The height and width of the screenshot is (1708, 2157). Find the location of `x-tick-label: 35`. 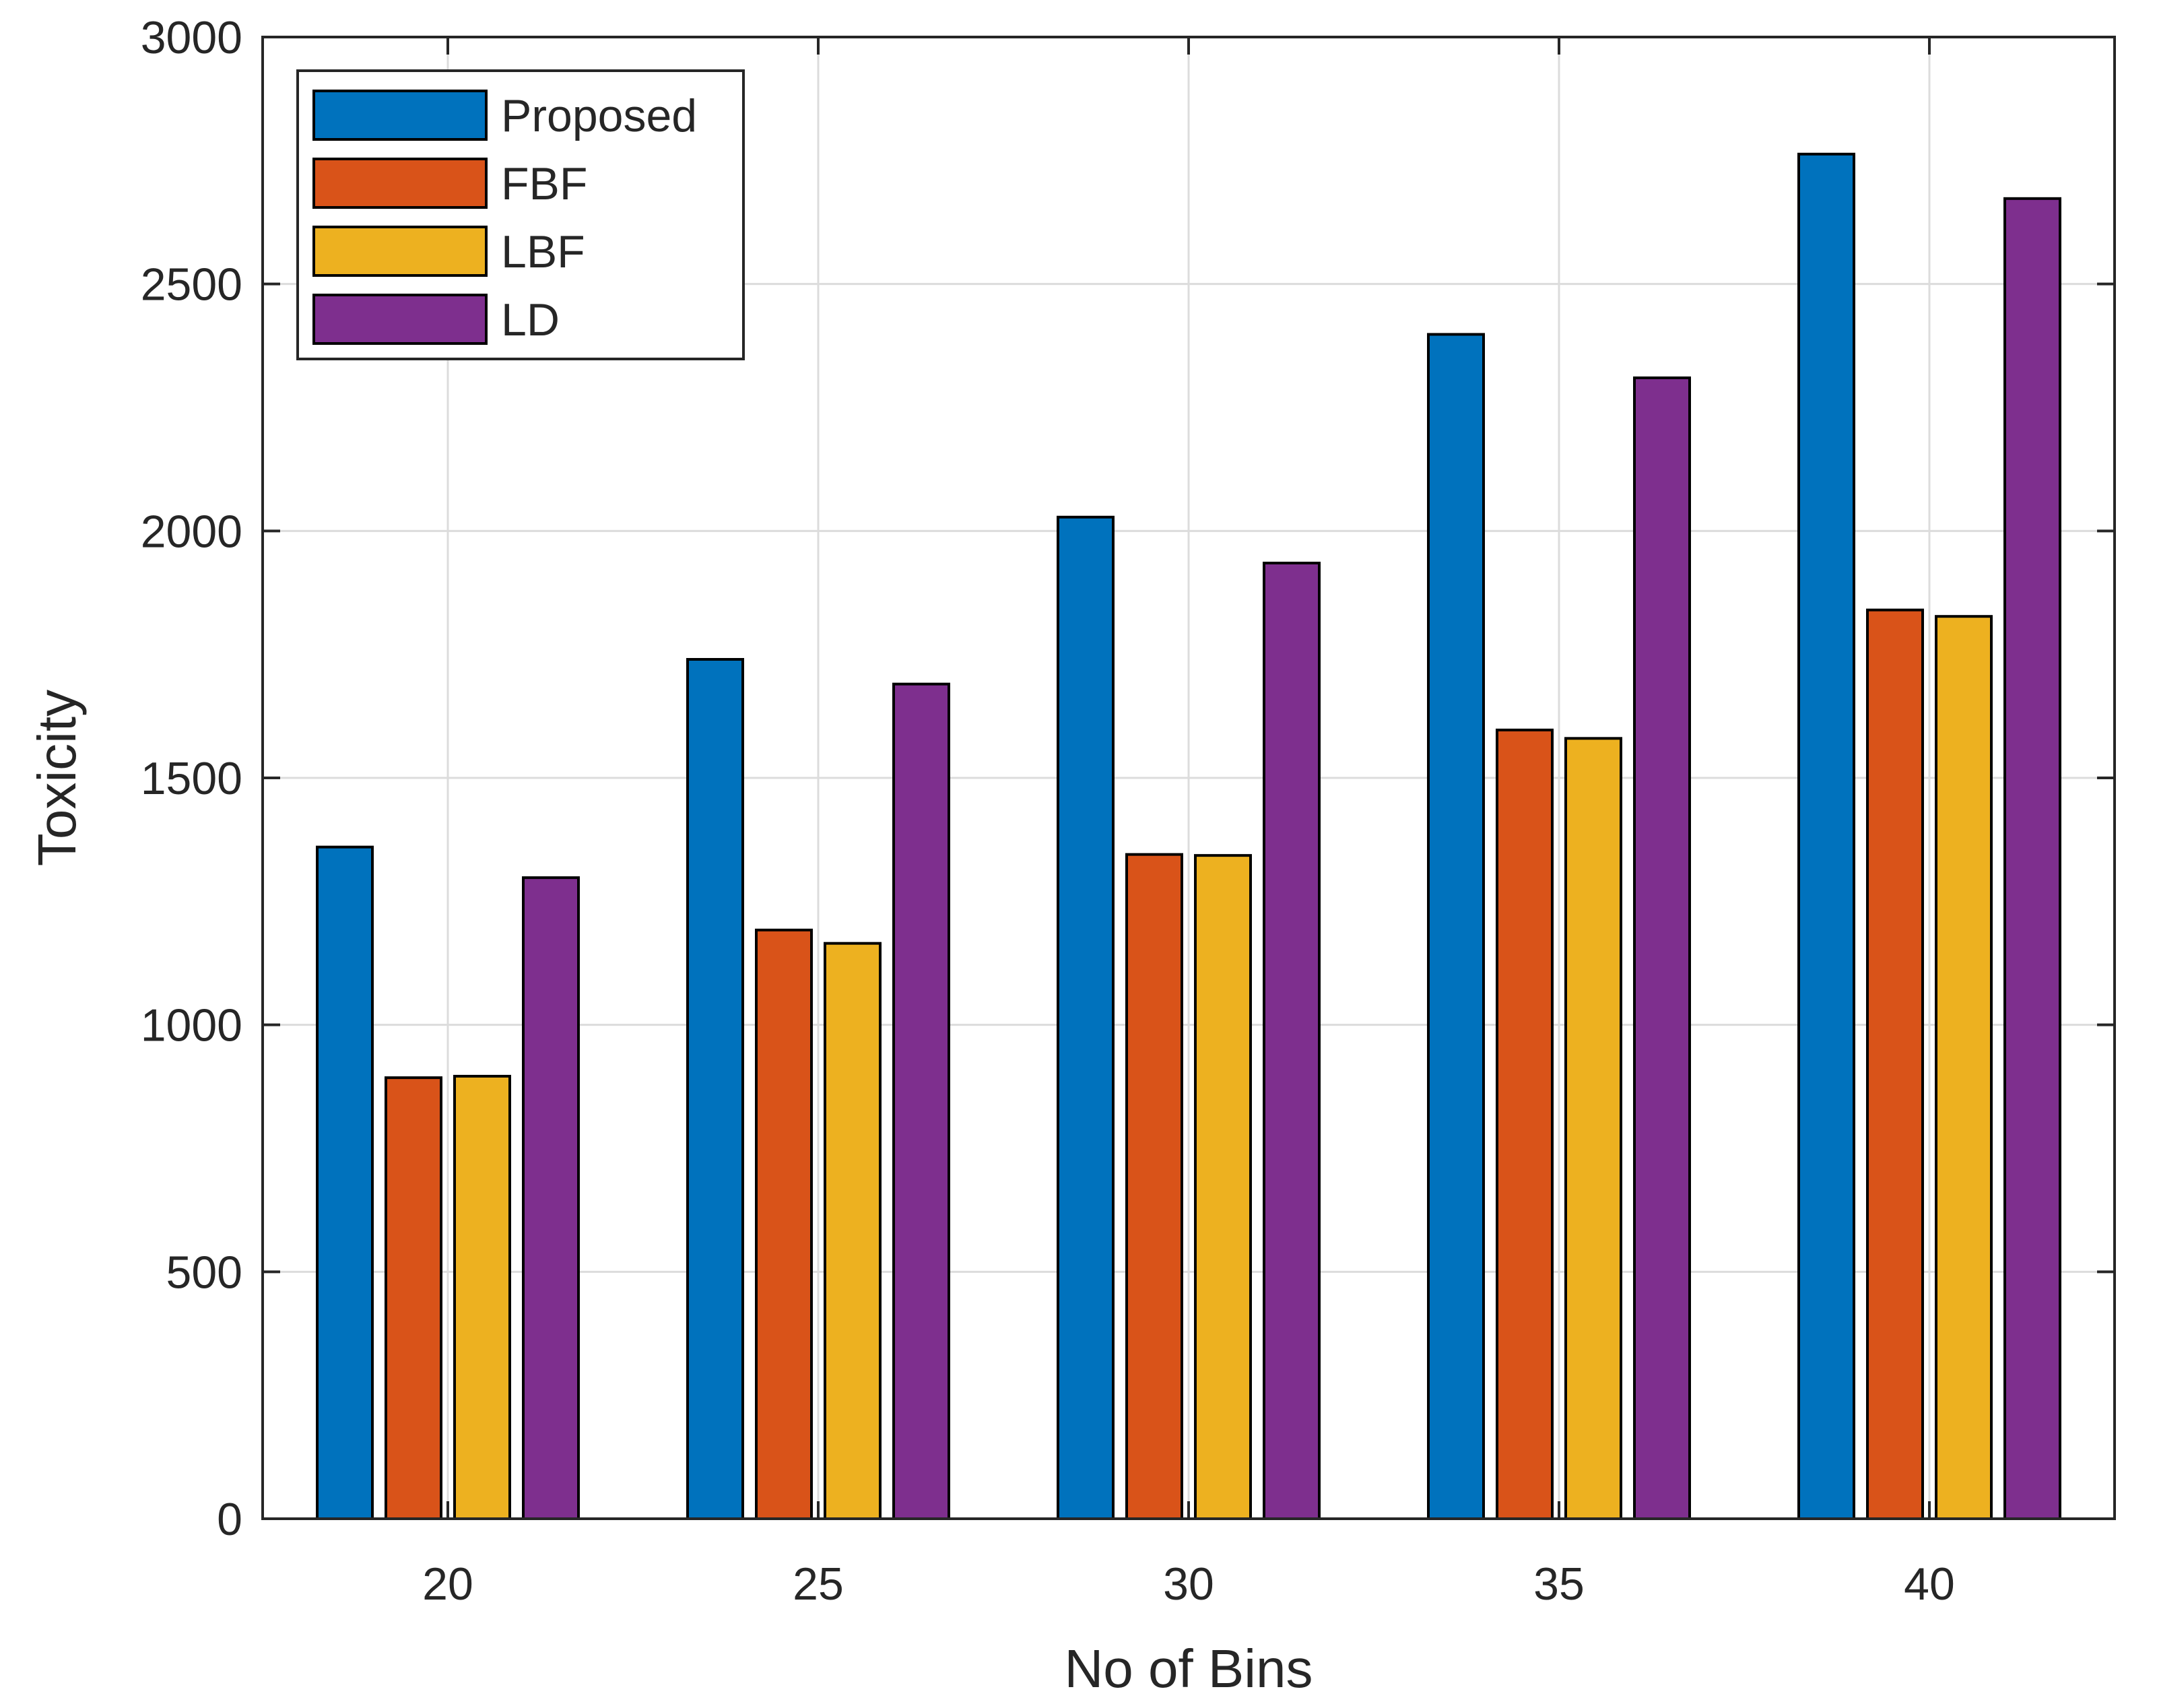

x-tick-label: 35 is located at coordinates (1559, 1584).